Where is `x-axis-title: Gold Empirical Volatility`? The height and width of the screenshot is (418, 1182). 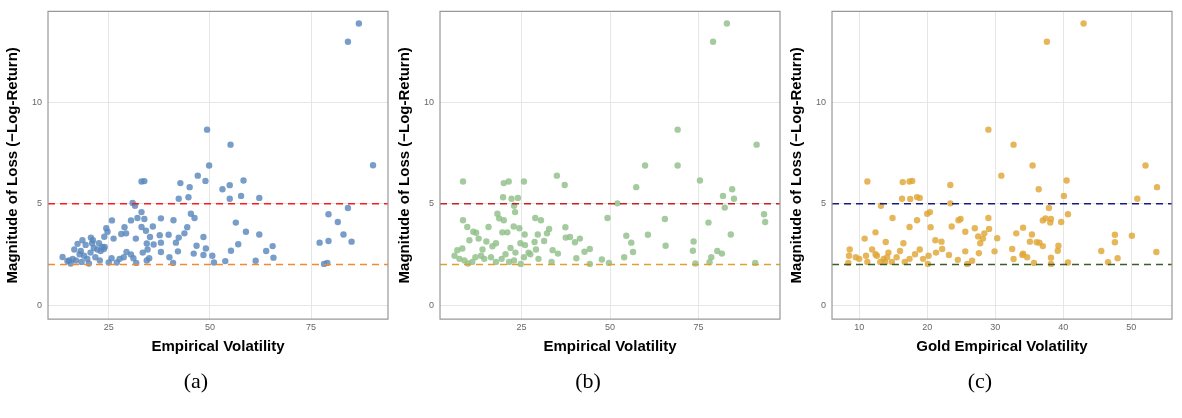 x-axis-title: Gold Empirical Volatility is located at coordinates (1002, 346).